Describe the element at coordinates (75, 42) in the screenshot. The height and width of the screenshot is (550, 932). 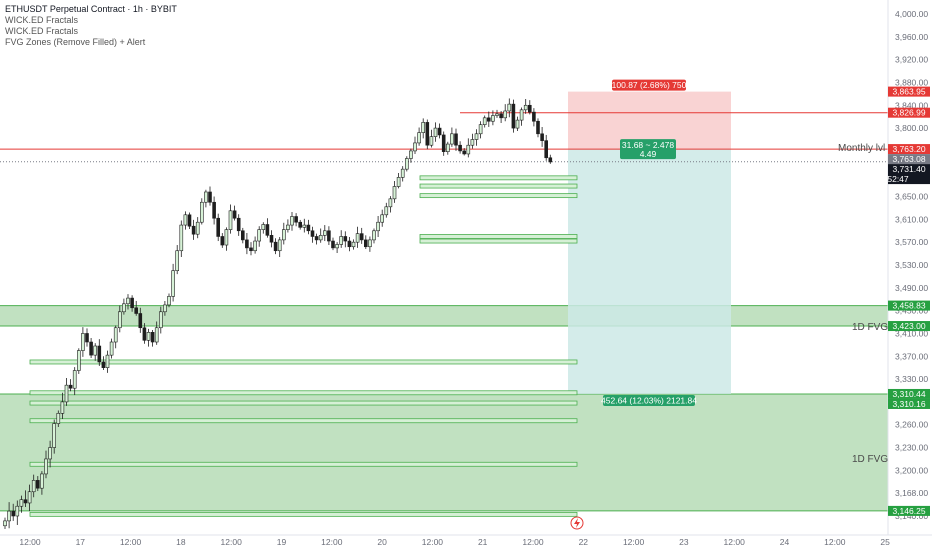
I see `indicator-3: FVG Zones (Remove Filled) + Alert` at that location.